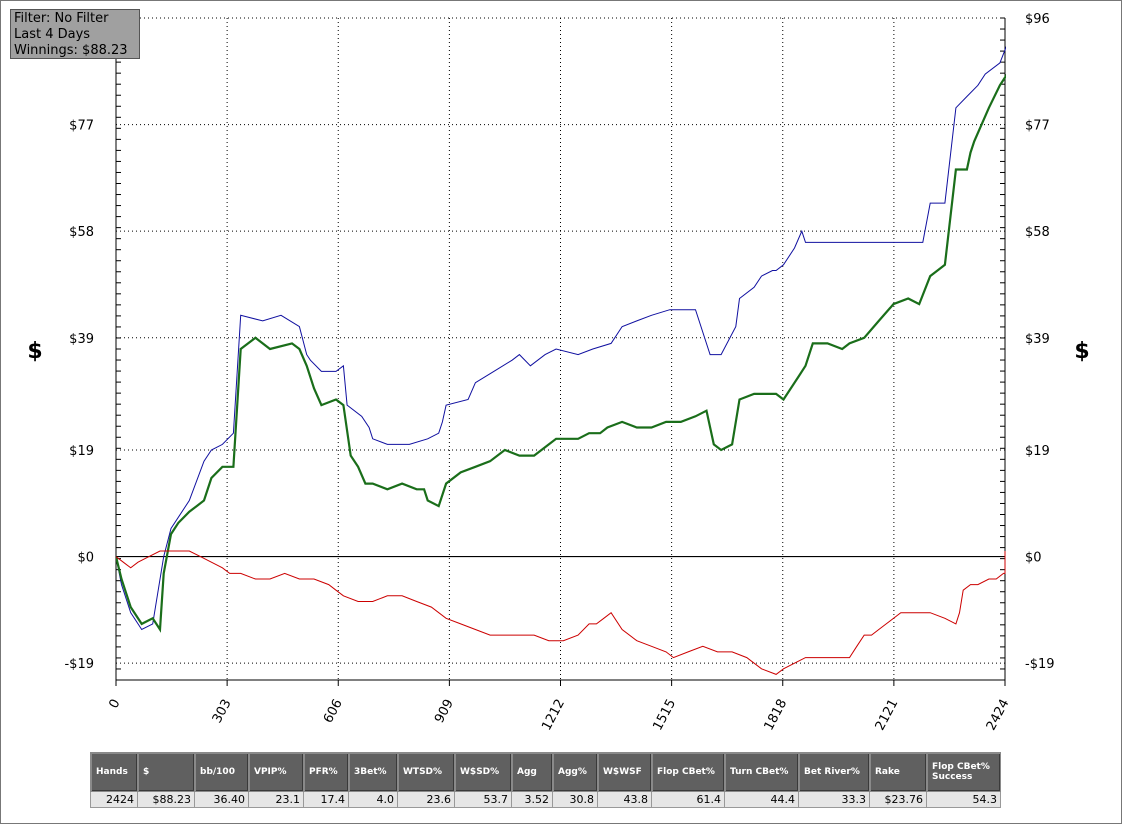 This screenshot has width=1122, height=824. I want to click on stats-column-header: $, so click(166, 772).